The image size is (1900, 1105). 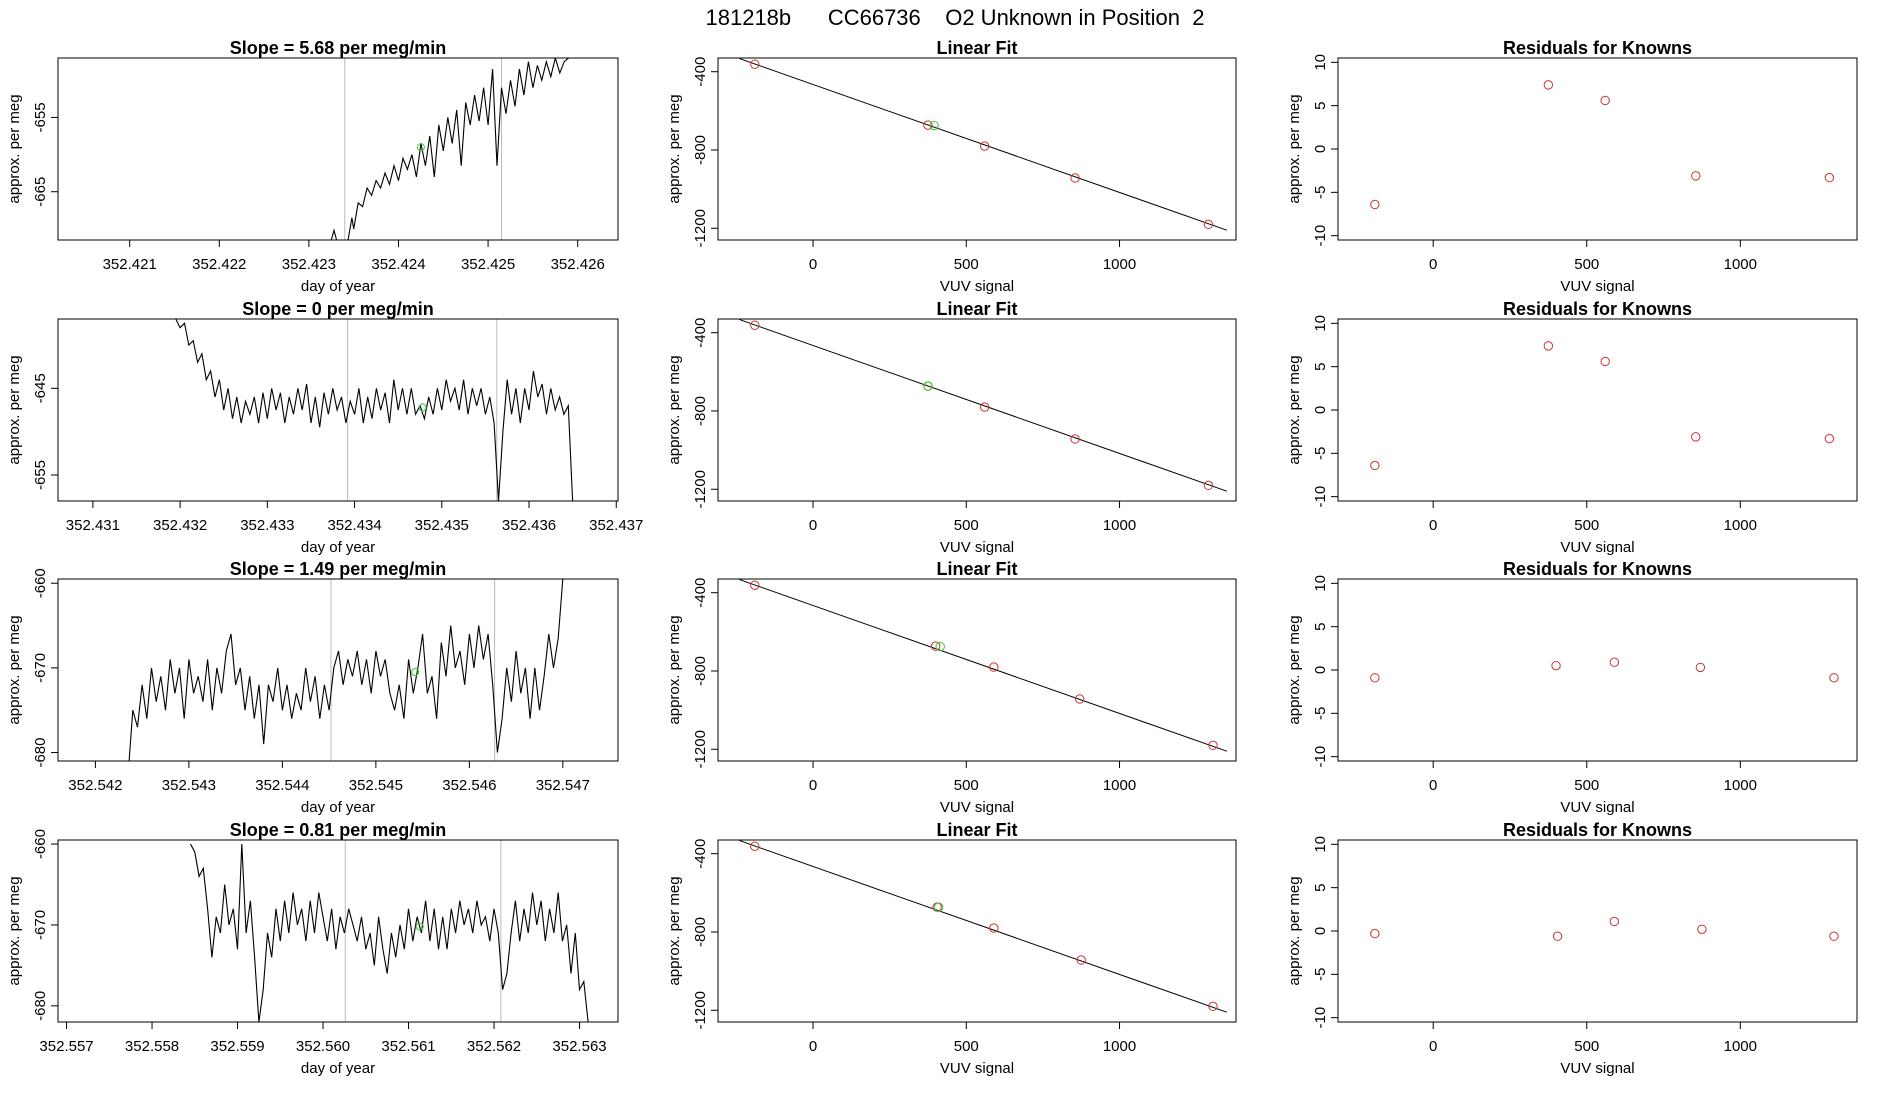 What do you see at coordinates (14, 930) in the screenshot?
I see `timeseries-4-ylabel: approx. per meg` at bounding box center [14, 930].